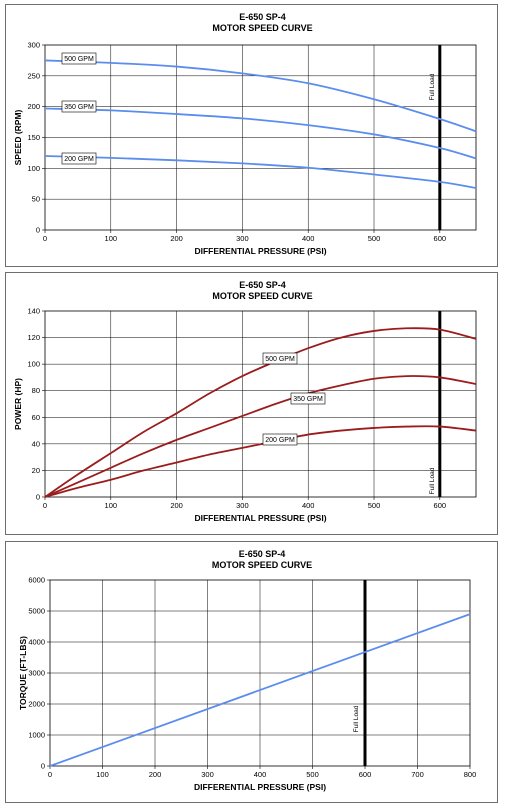  I want to click on y-tick-label: 140, so click(33, 311).